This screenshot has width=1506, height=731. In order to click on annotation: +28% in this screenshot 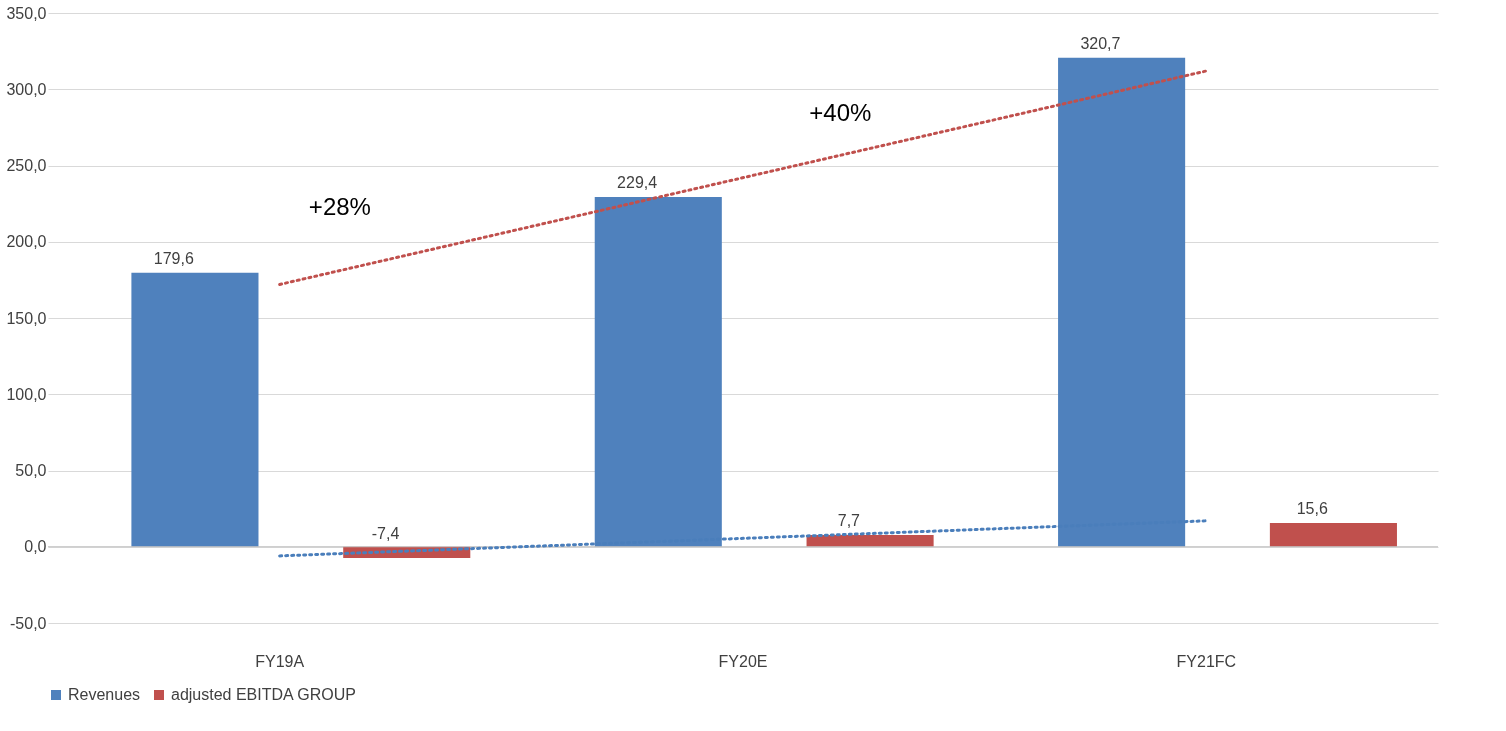, I will do `click(339, 207)`.